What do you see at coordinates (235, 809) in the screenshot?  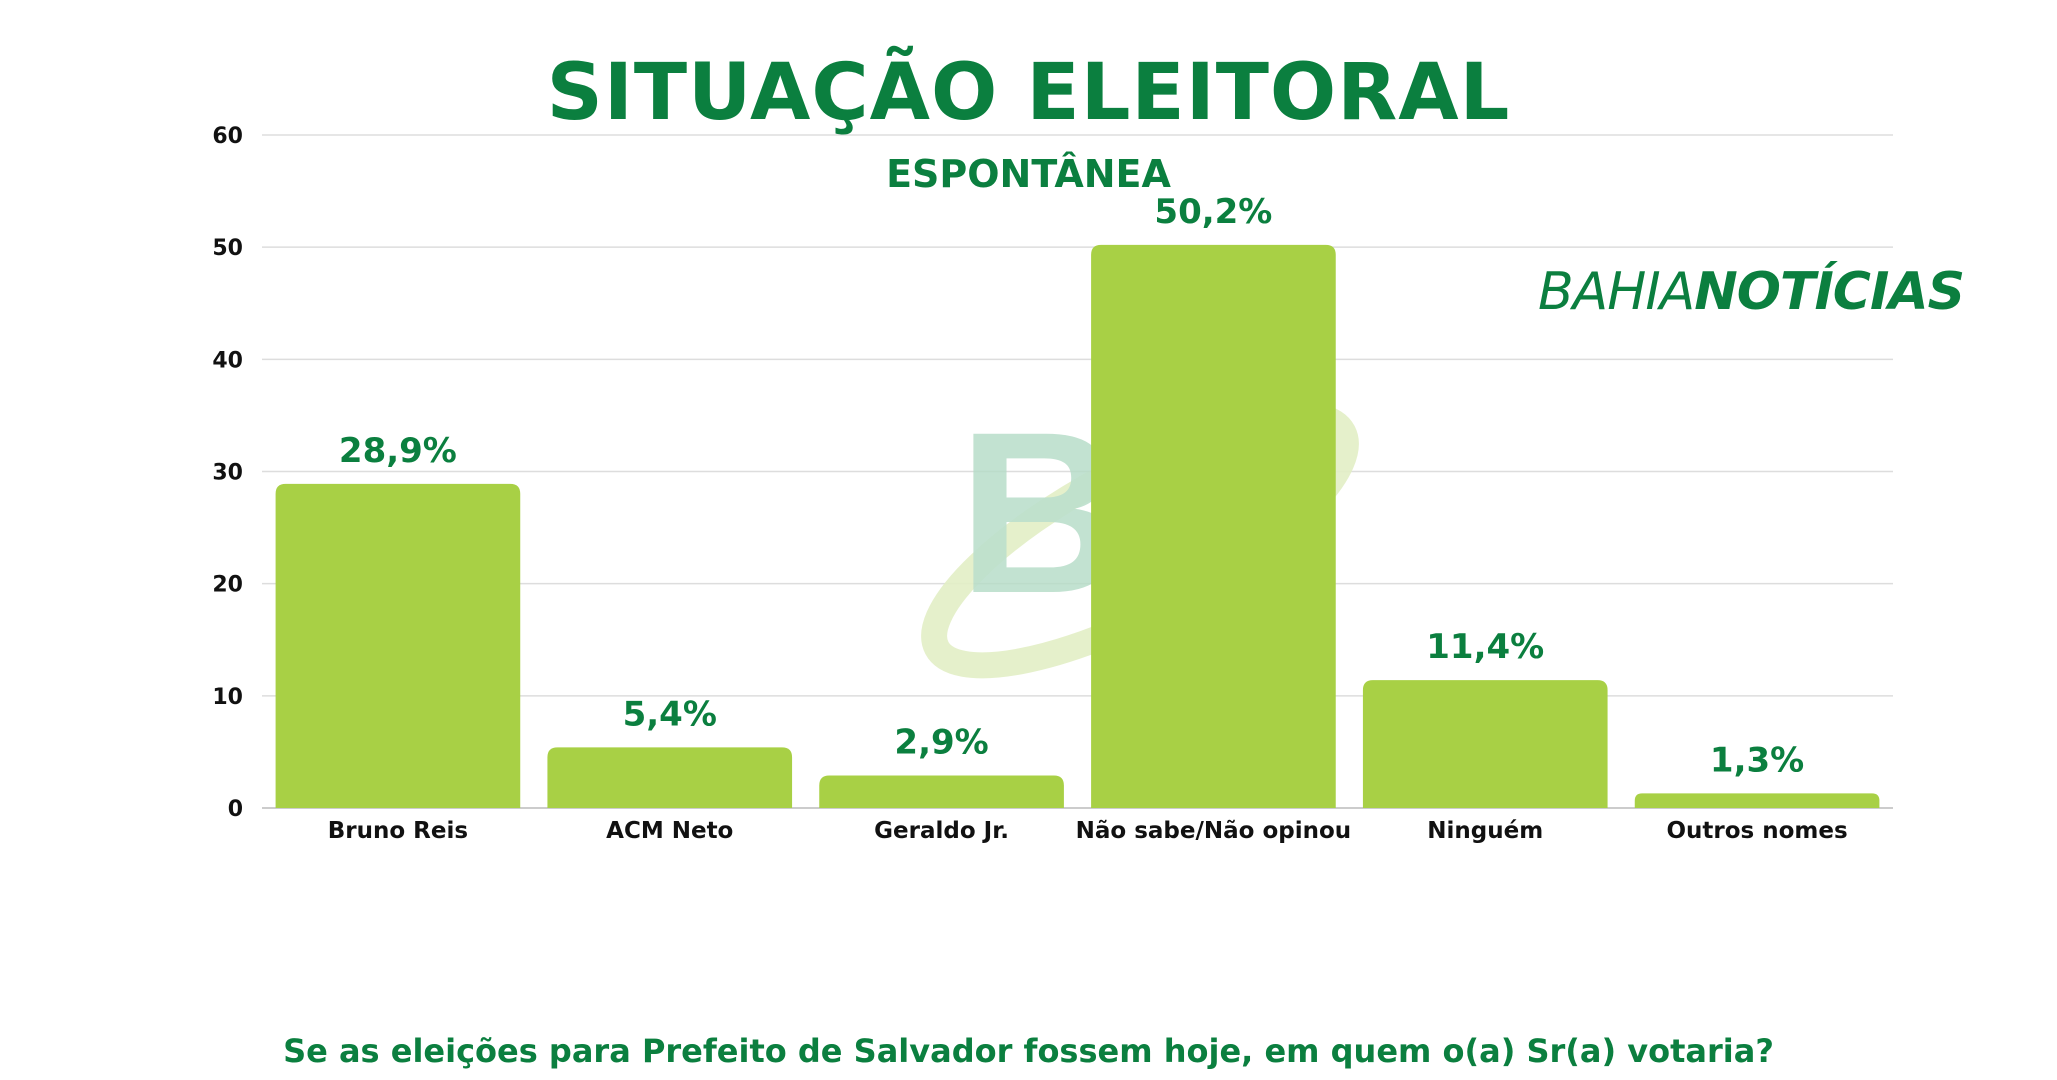 I see `y-tick-label: 0` at bounding box center [235, 809].